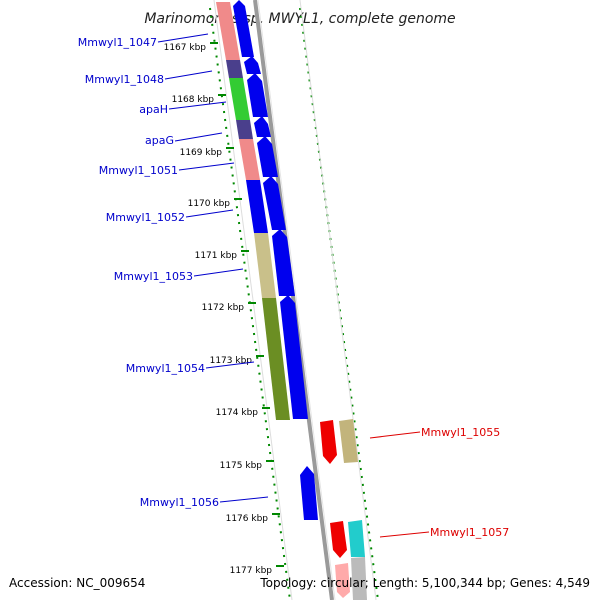  What do you see at coordinates (460, 432) in the screenshot?
I see `gene-label-1055: Mmwyl1_1055` at bounding box center [460, 432].